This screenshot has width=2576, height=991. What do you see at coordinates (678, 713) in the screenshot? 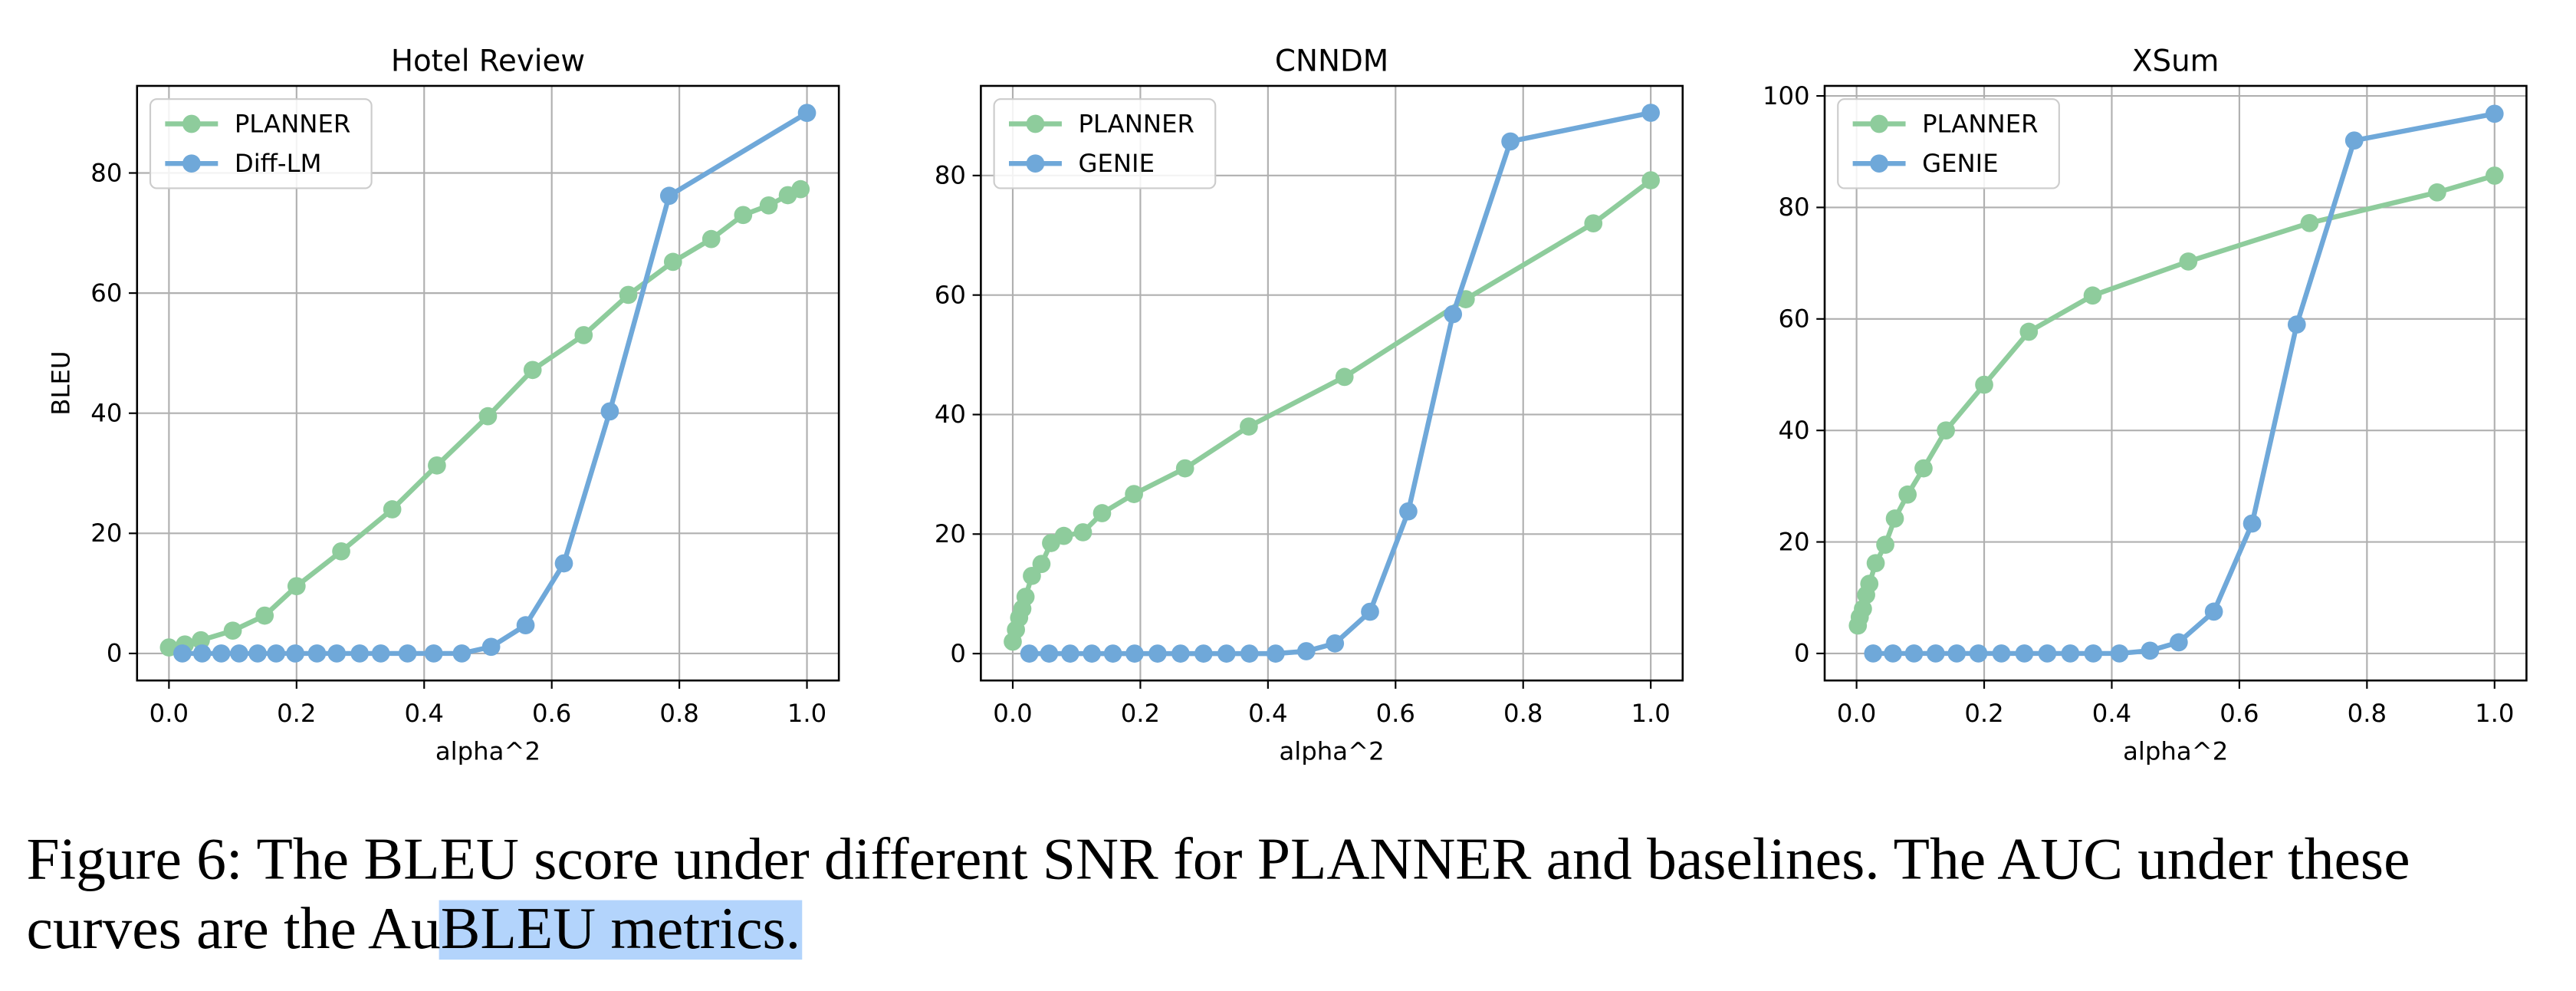
I see `x-tick-label: 0.8` at bounding box center [678, 713].